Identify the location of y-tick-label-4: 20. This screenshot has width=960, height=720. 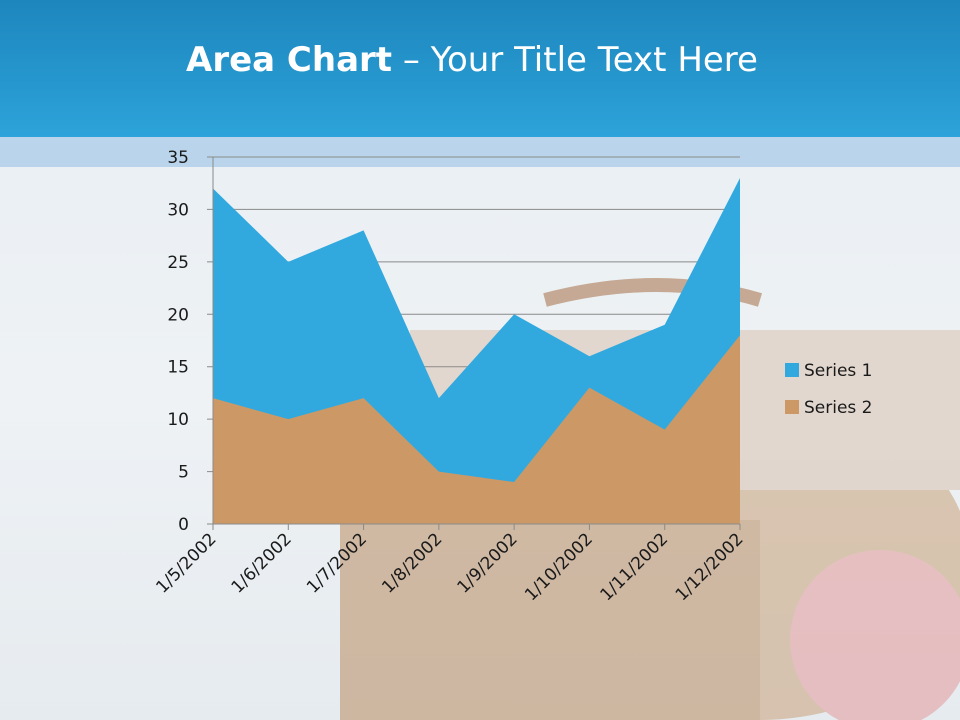
(178, 315).